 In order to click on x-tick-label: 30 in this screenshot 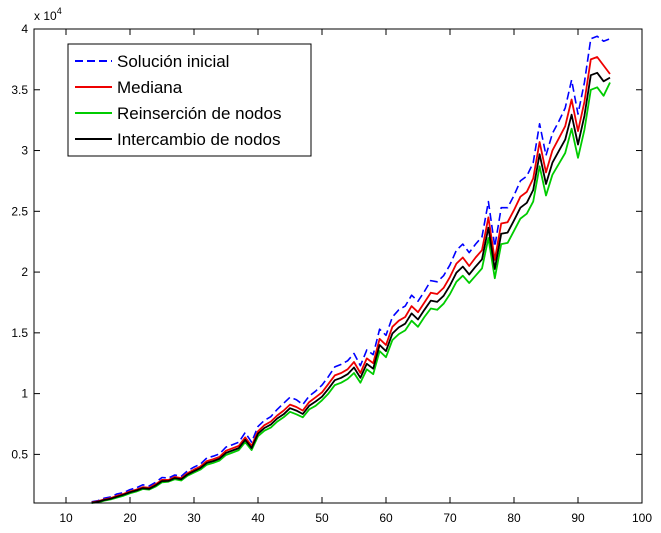, I will do `click(194, 518)`.